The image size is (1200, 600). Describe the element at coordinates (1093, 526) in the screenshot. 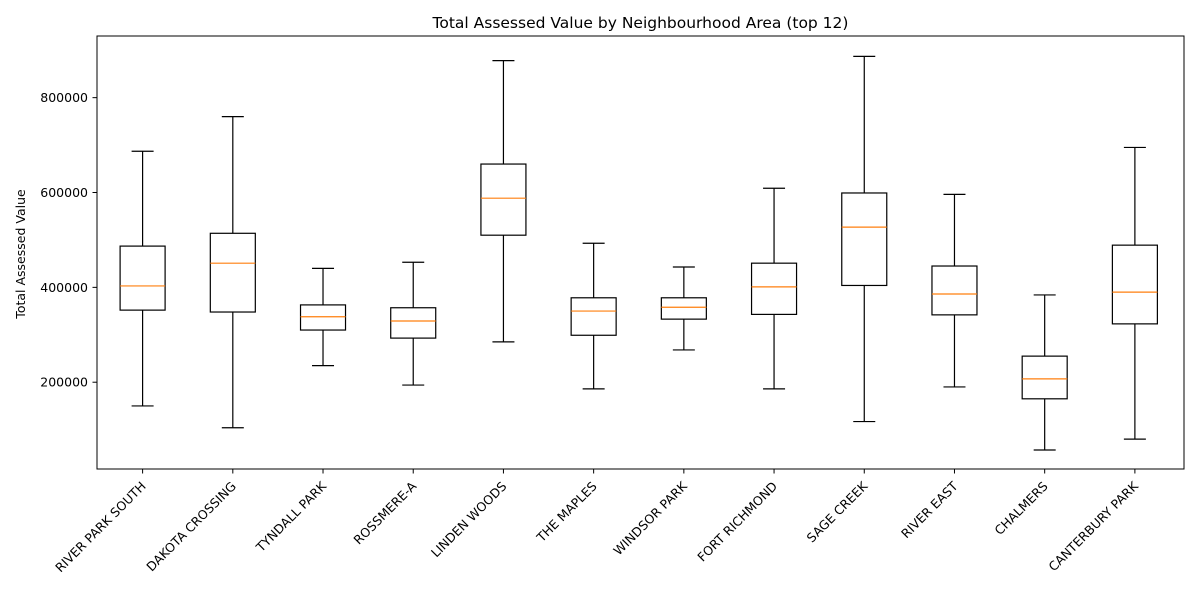

I see `x-tick-label: CANTERBURY PARK` at that location.